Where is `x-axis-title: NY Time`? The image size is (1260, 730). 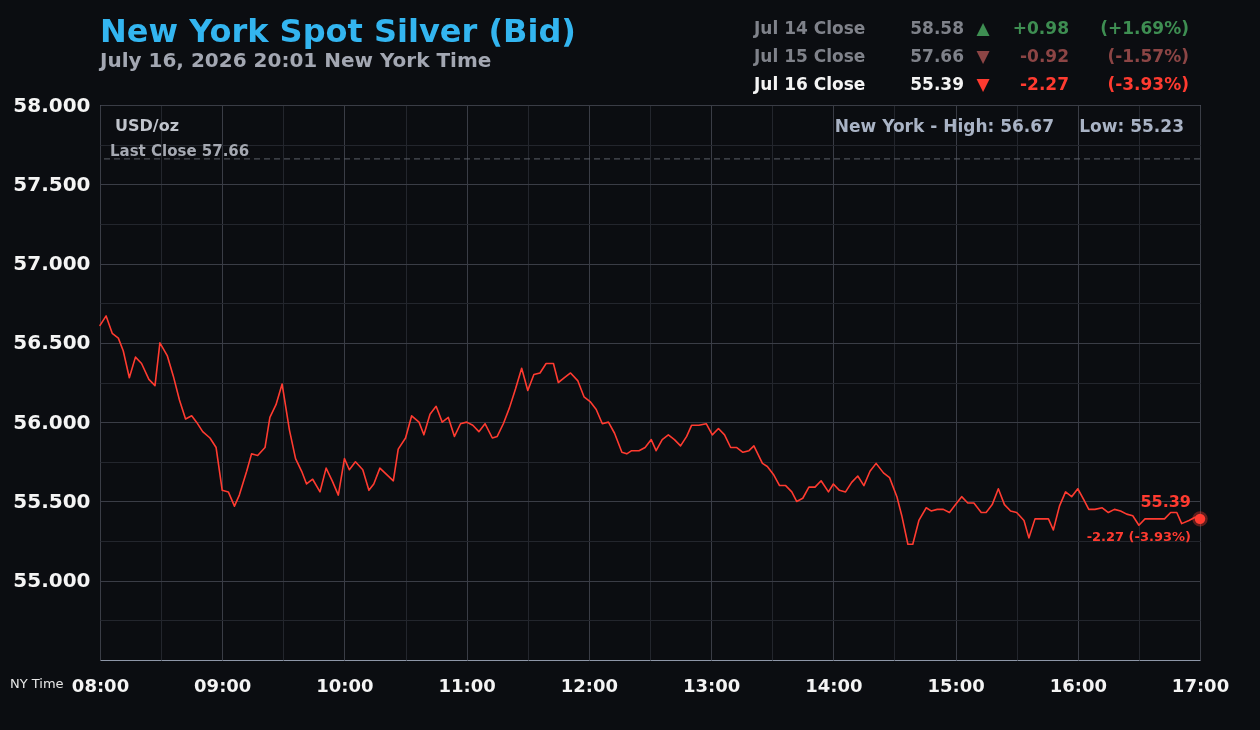
x-axis-title: NY Time is located at coordinates (37, 683).